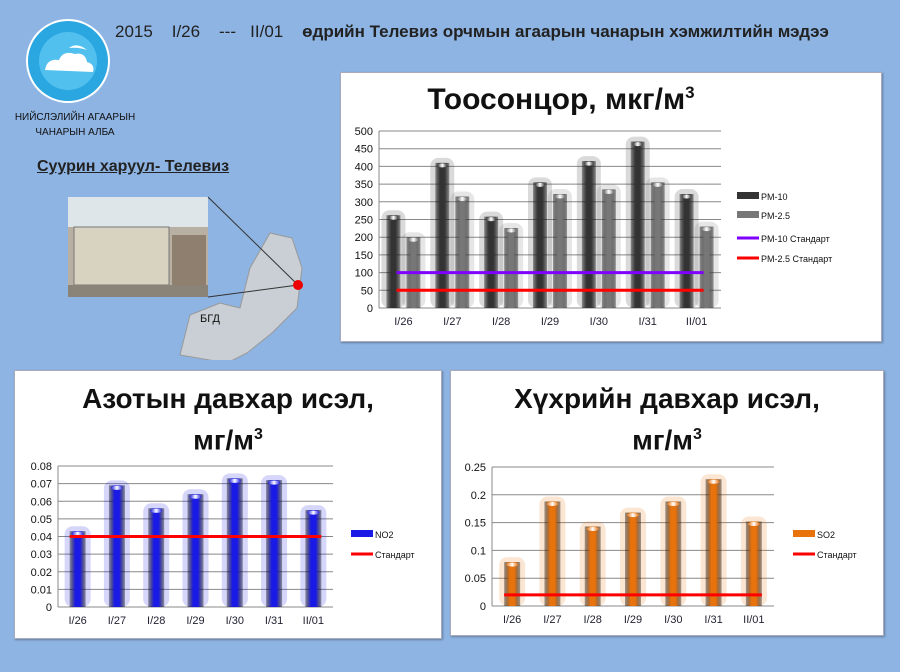 The width and height of the screenshot is (900, 672). Describe the element at coordinates (384, 535) in the screenshot. I see `legend-label: NO2` at that location.